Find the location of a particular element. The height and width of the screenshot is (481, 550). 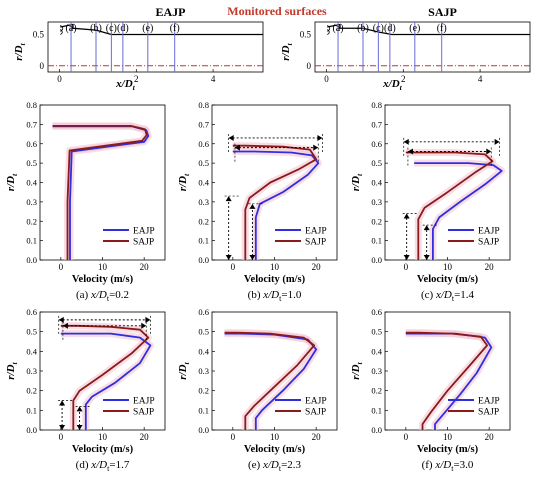

x-axis-label-main: x/D is located at coordinates (391, 84).